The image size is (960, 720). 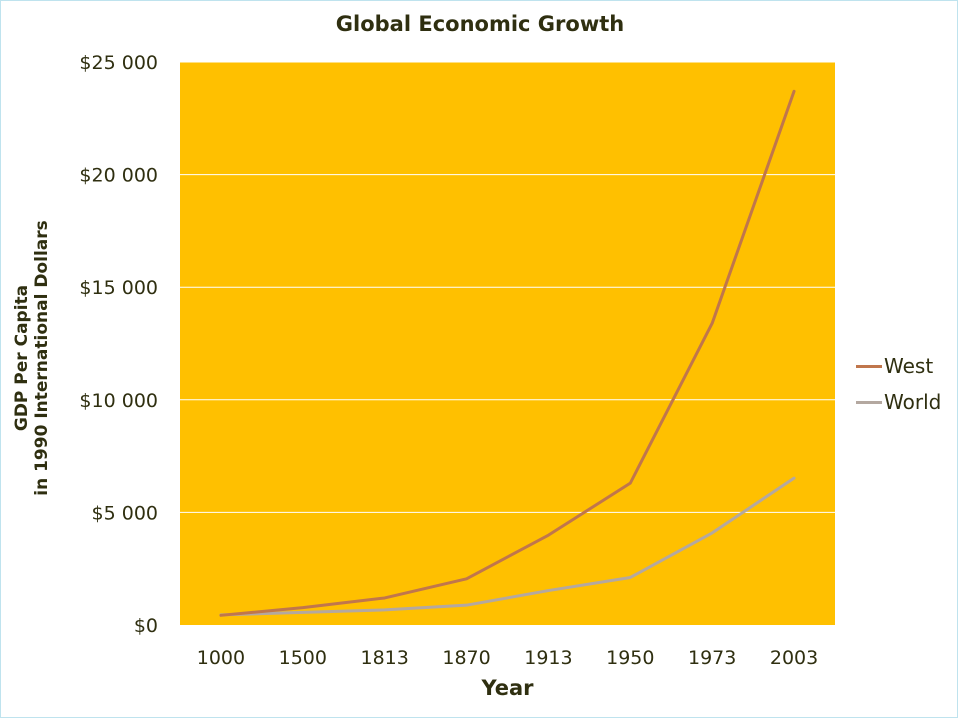 What do you see at coordinates (146, 626) in the screenshot?
I see `y-tick-label: $0` at bounding box center [146, 626].